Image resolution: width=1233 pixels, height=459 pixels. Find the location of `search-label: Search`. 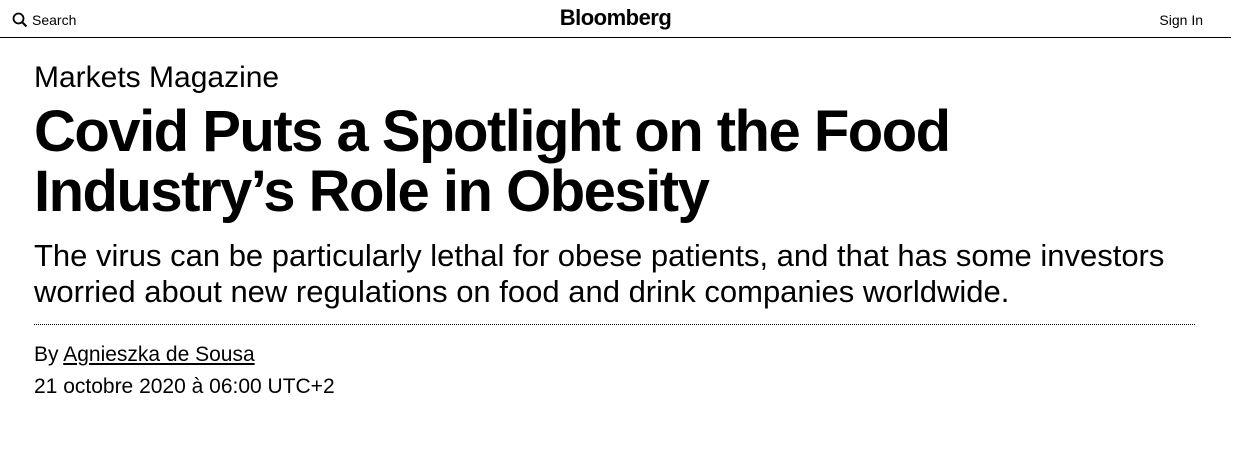

search-label: Search is located at coordinates (54, 20).